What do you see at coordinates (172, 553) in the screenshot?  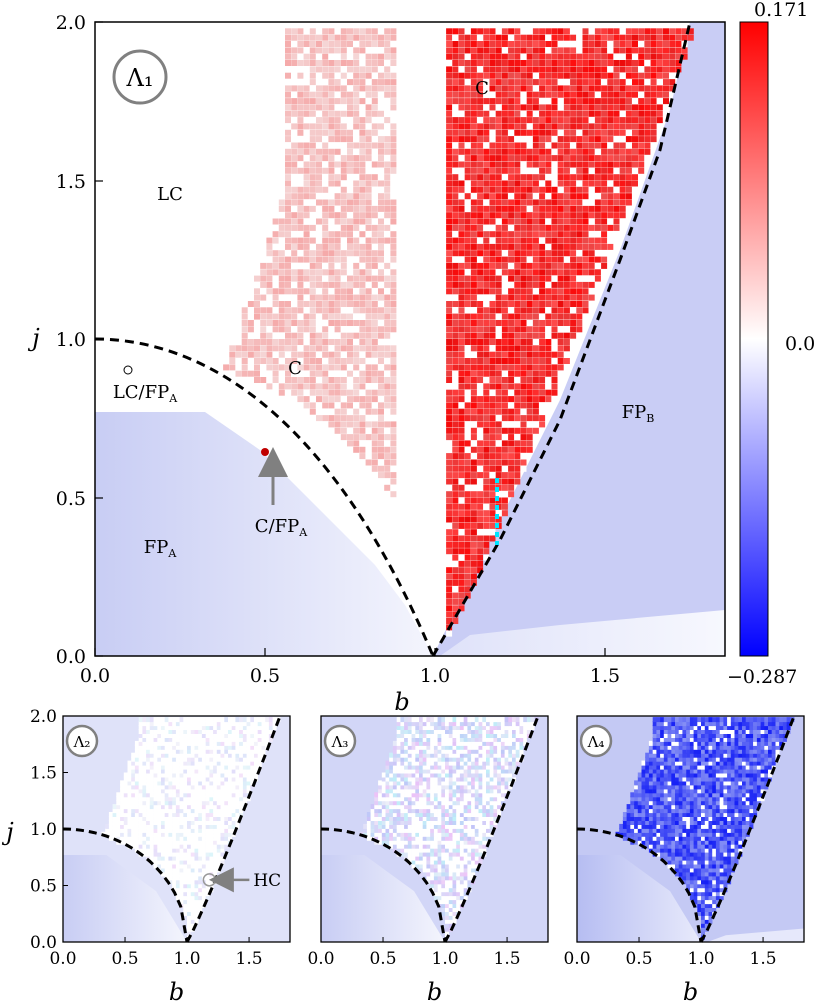 I see `label-fpa-sub: A` at bounding box center [172, 553].